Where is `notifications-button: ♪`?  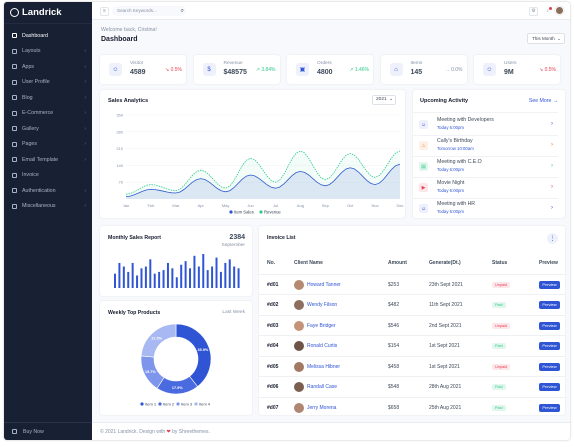 notifications-button: ♪ is located at coordinates (547, 11).